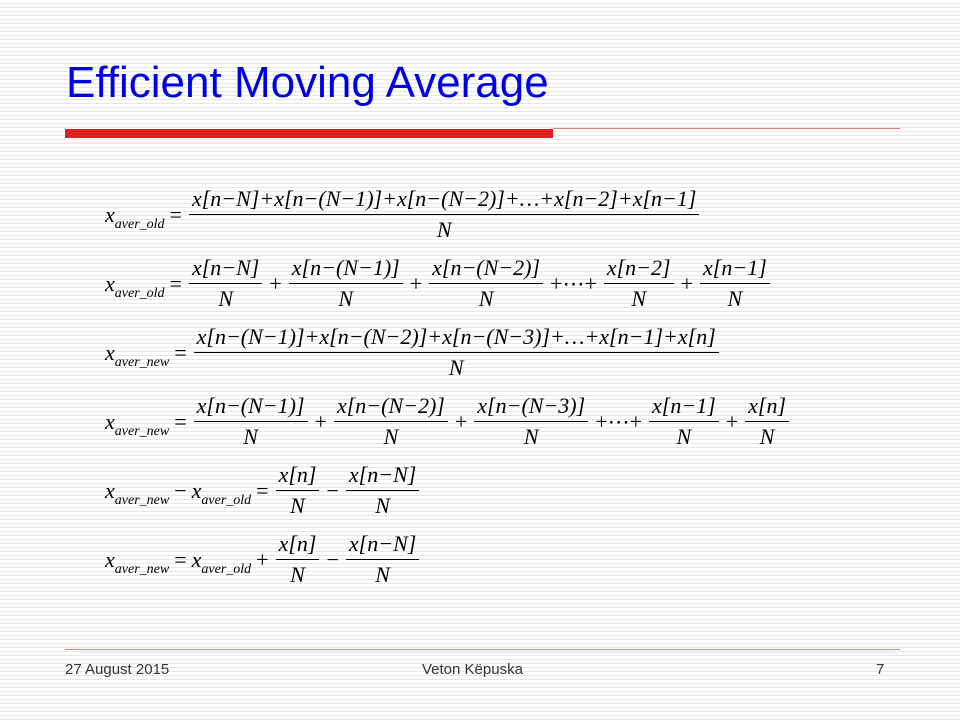 The image size is (960, 720). What do you see at coordinates (309, 133) in the screenshot?
I see `title-underline` at bounding box center [309, 133].